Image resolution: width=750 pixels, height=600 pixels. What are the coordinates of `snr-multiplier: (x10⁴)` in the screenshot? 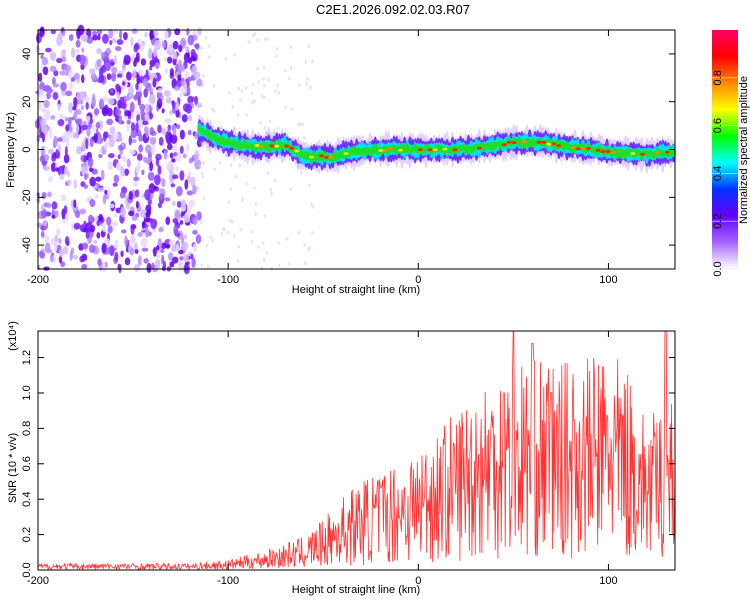 It's located at (13, 336).